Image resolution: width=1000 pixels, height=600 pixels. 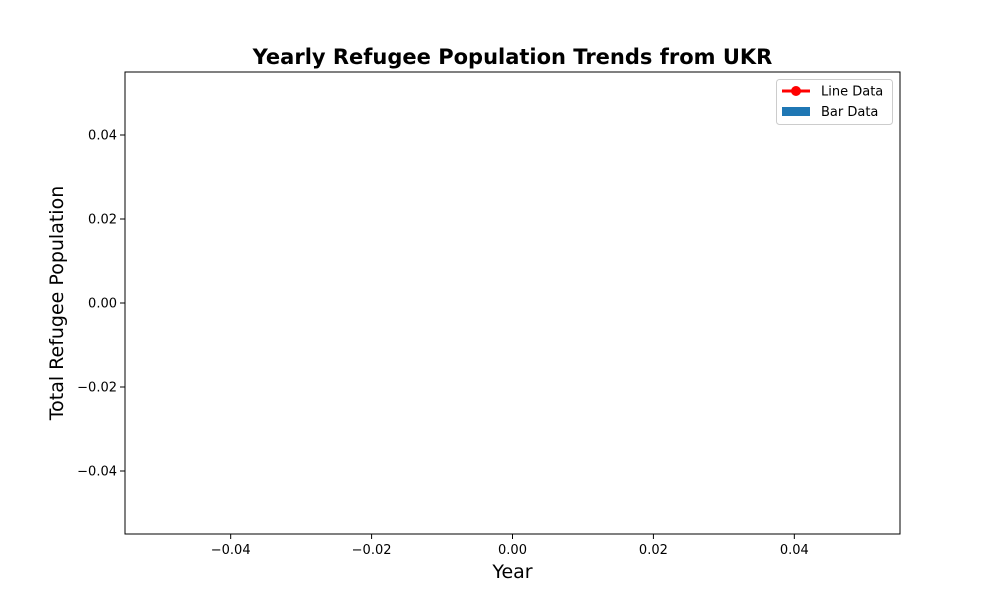 What do you see at coordinates (796, 111) in the screenshot?
I see `legend-bar-swatch` at bounding box center [796, 111].